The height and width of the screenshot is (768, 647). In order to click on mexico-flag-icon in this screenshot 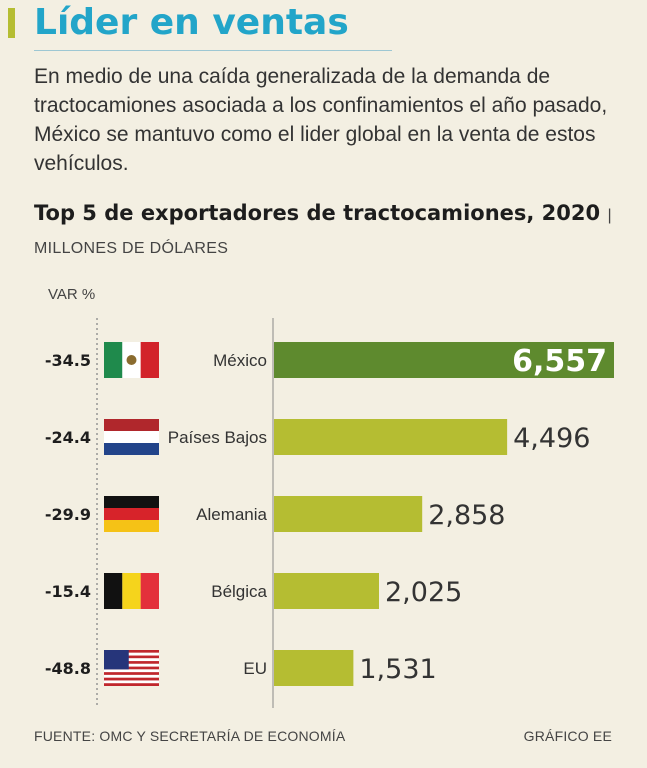, I will do `click(131, 360)`.